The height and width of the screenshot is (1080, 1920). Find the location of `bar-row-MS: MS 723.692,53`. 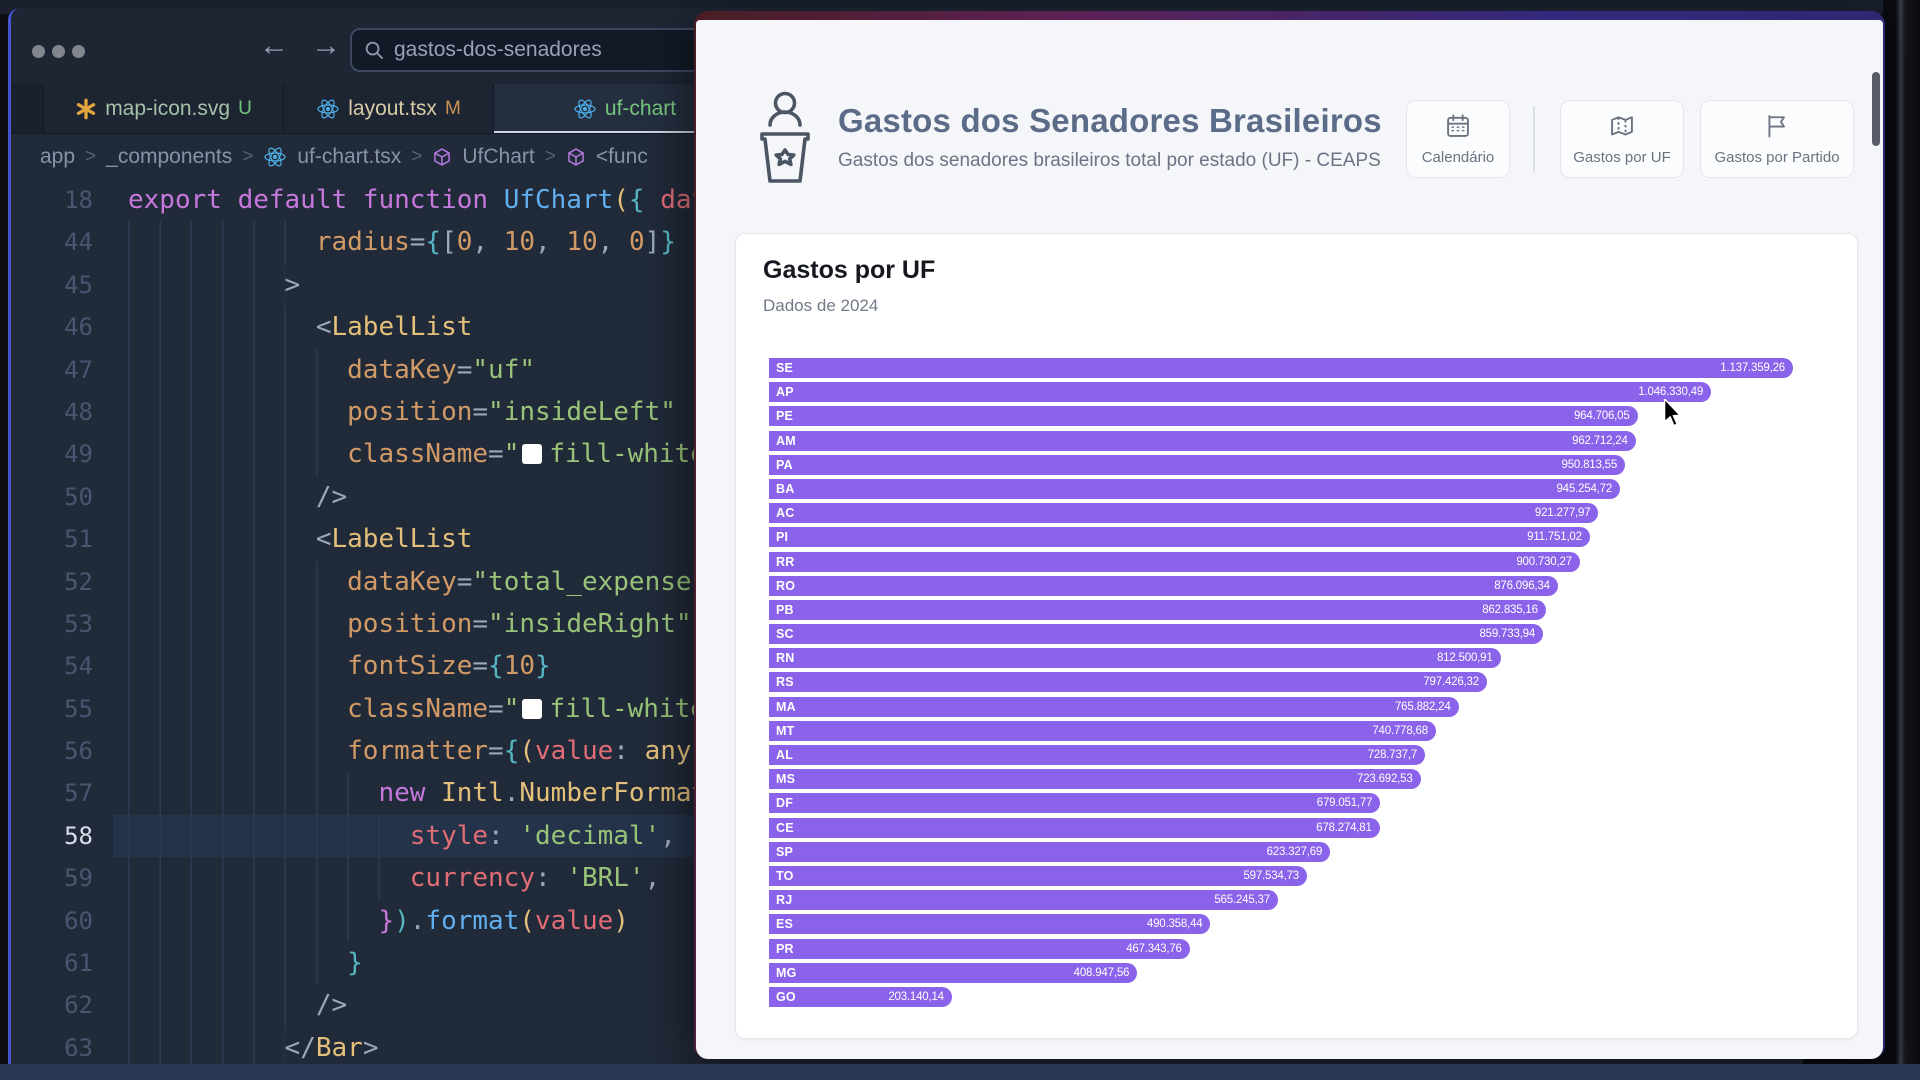

bar-row-MS: MS 723.692,53 is located at coordinates (1281, 779).